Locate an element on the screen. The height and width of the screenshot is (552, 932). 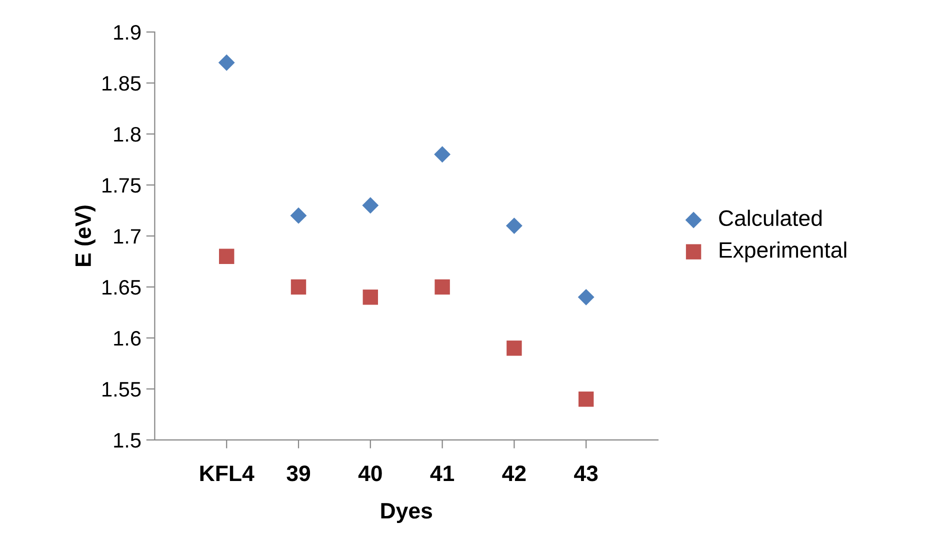
y-tick-label: 1.85 is located at coordinates (121, 83).